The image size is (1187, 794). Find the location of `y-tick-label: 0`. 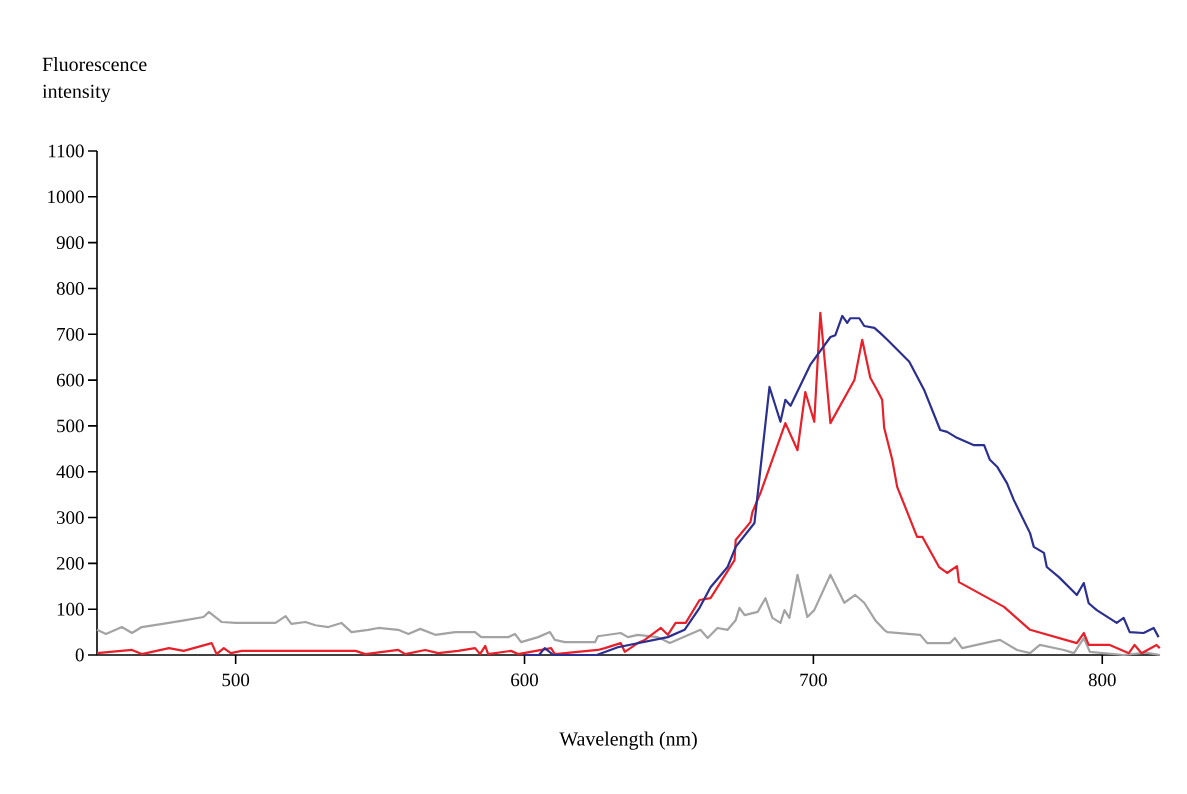

y-tick-label: 0 is located at coordinates (79, 655).